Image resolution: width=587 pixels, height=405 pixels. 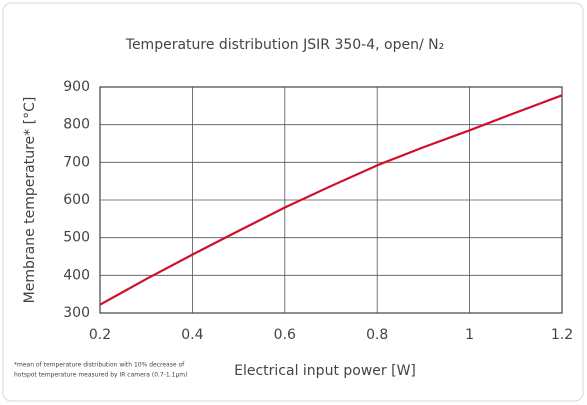 I want to click on y-tick-label: 600, so click(x=76, y=200).